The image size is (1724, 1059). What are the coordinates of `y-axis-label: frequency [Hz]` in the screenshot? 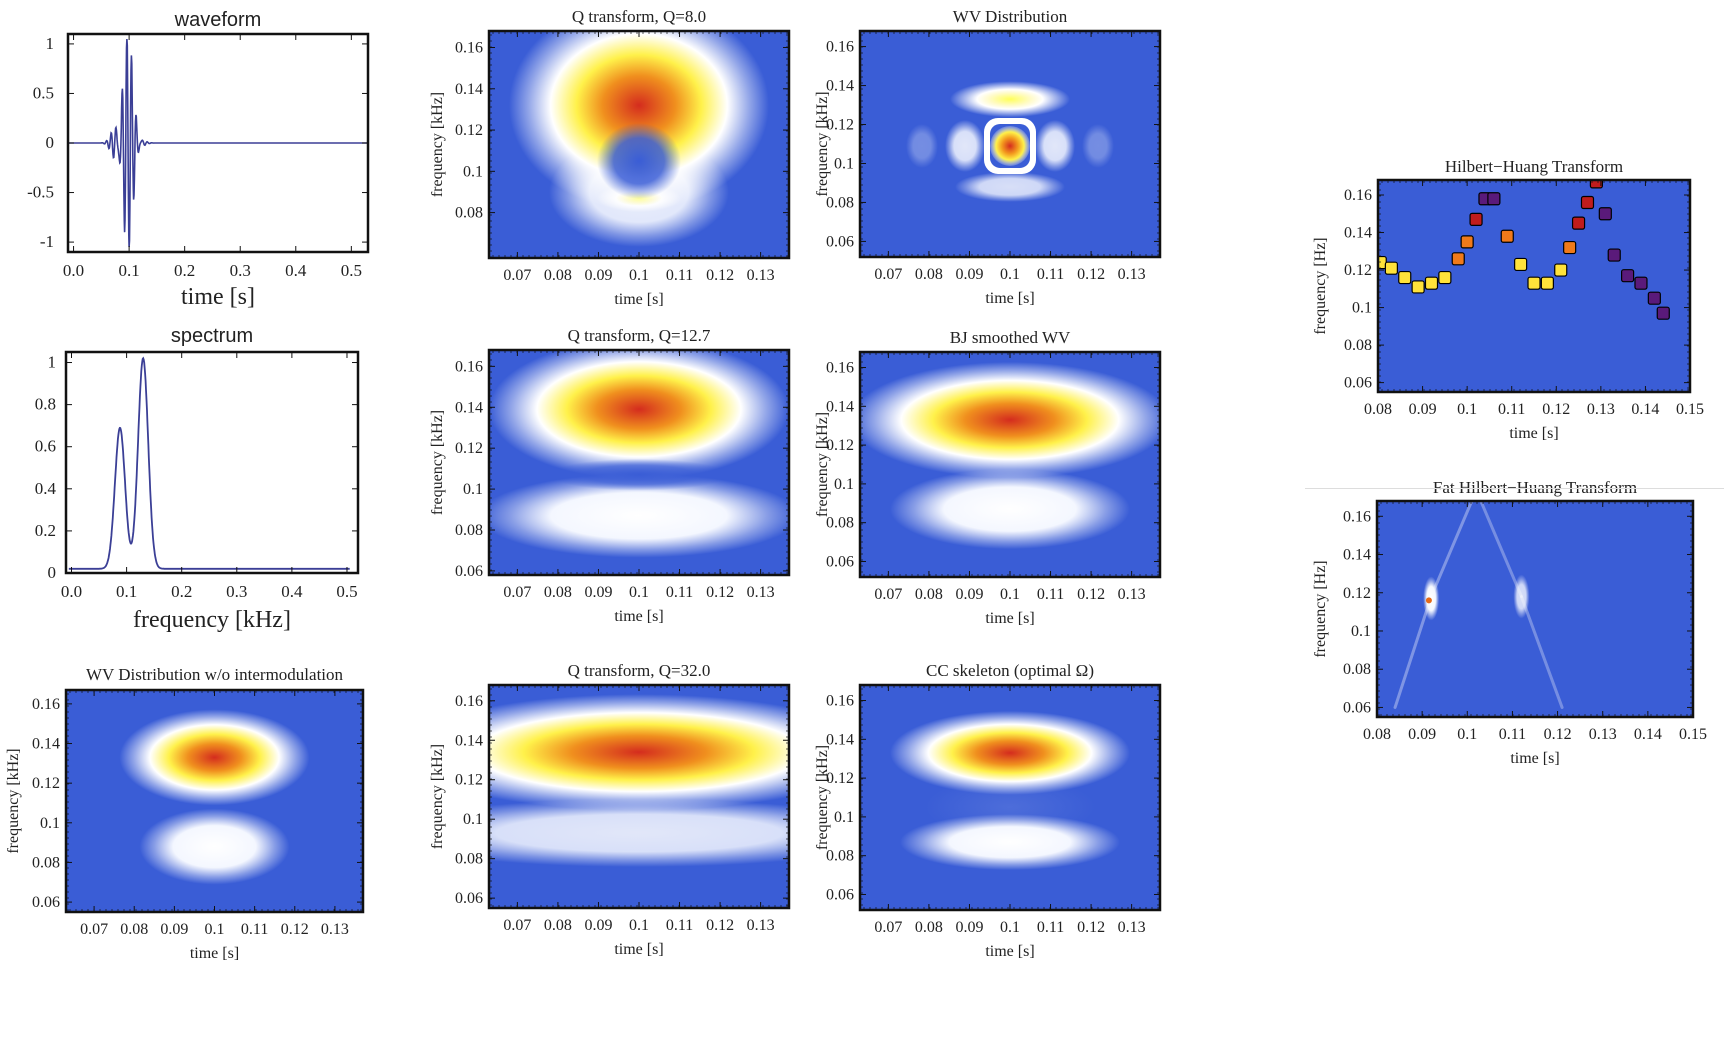 It's located at (1320, 608).